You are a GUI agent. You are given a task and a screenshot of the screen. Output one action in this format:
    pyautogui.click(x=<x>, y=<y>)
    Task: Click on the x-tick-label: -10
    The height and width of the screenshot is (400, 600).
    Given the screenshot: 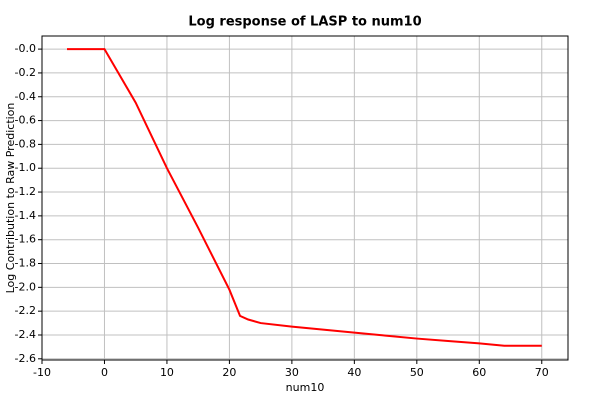 What is the action you would take?
    pyautogui.click(x=42, y=372)
    